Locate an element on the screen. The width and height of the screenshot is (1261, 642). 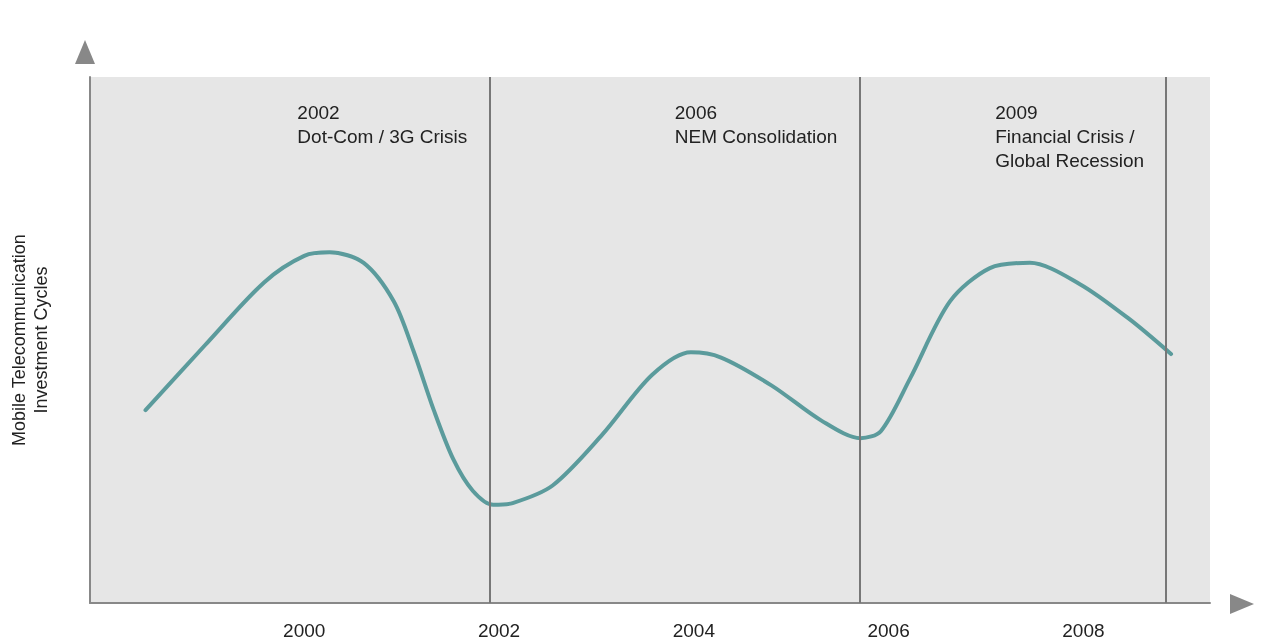
y-axis-title: Mobile Telecommunication Investment Cycles is located at coordinates (30, 340).